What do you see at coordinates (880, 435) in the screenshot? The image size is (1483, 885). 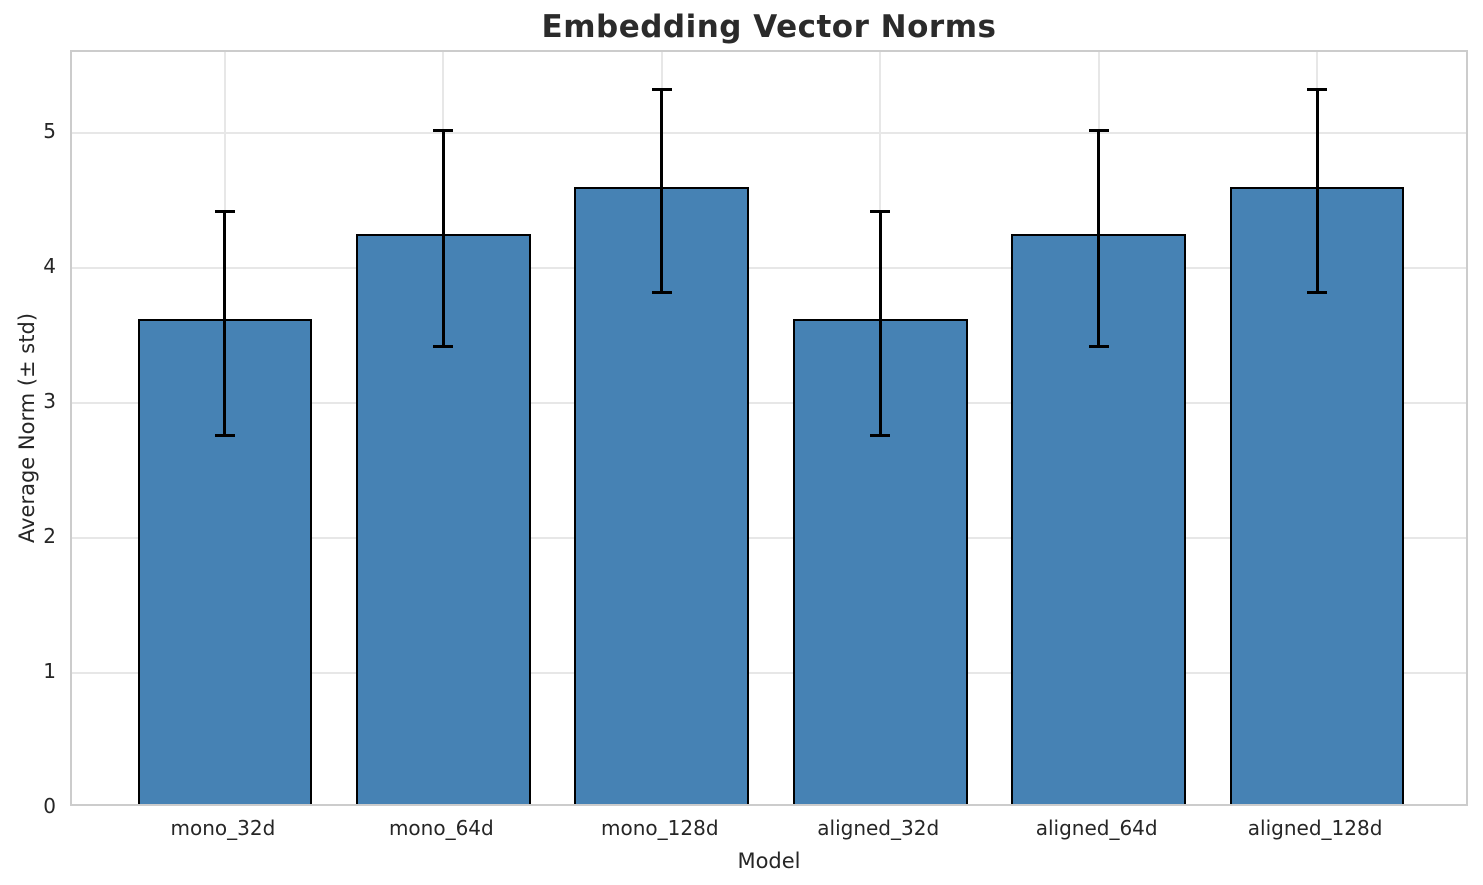 I see `error-cap-bottom-aligned_32d` at bounding box center [880, 435].